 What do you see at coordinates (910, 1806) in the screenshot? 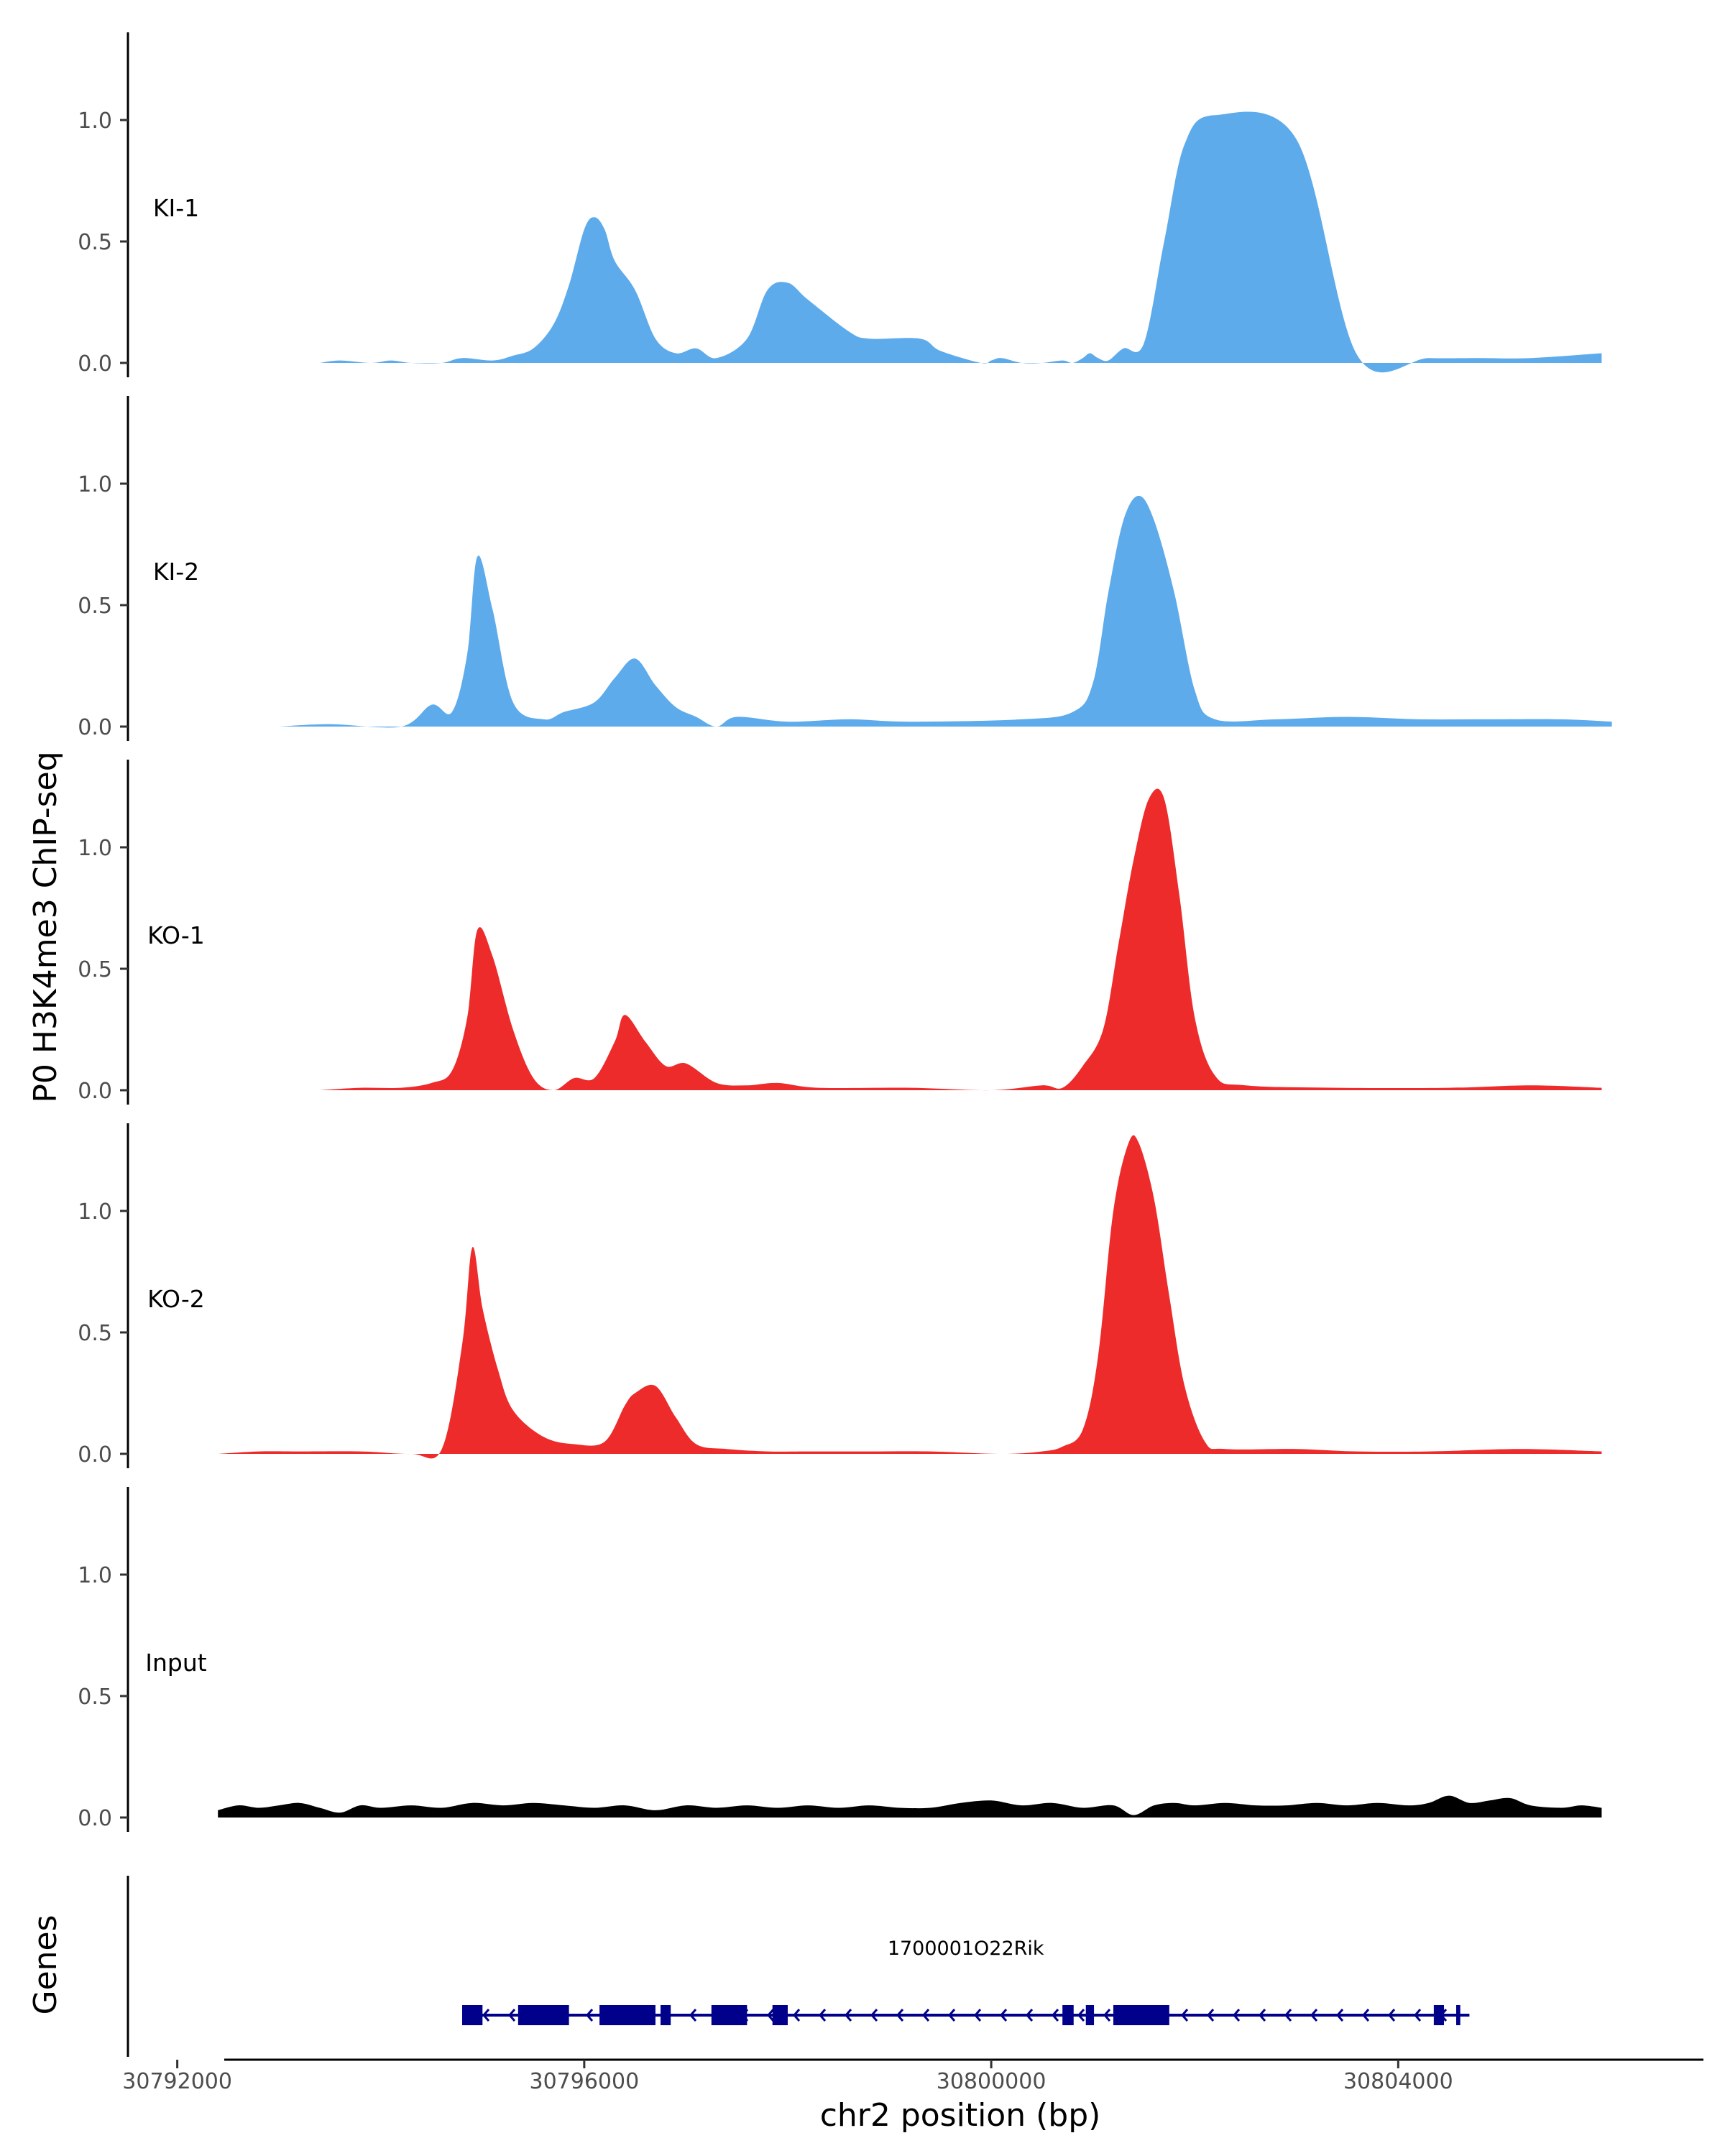
I see `coverage-area-input` at bounding box center [910, 1806].